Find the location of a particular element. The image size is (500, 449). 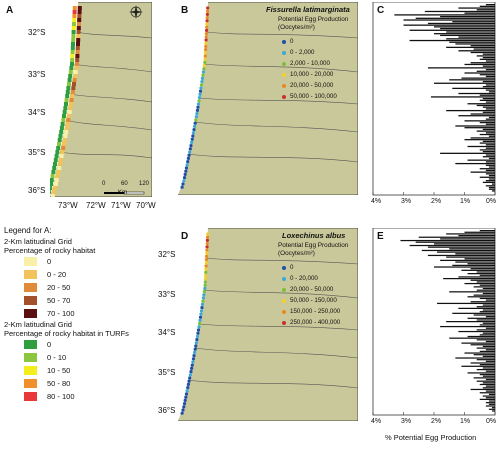

scale-label-60: 60 is located at coordinates (124, 184).